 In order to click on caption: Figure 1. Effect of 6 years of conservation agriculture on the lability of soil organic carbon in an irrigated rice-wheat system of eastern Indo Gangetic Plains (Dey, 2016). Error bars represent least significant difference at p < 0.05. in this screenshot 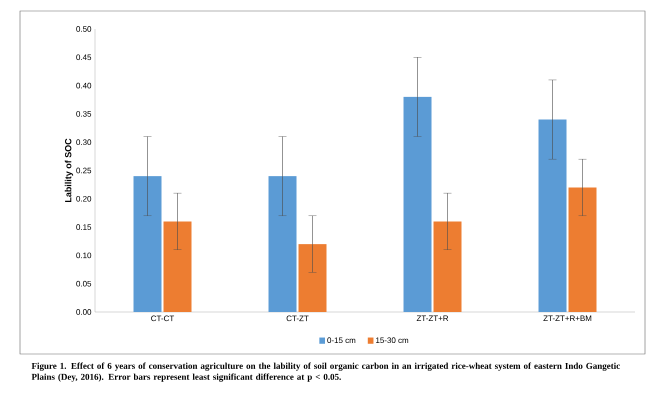, I will do `click(326, 372)`.